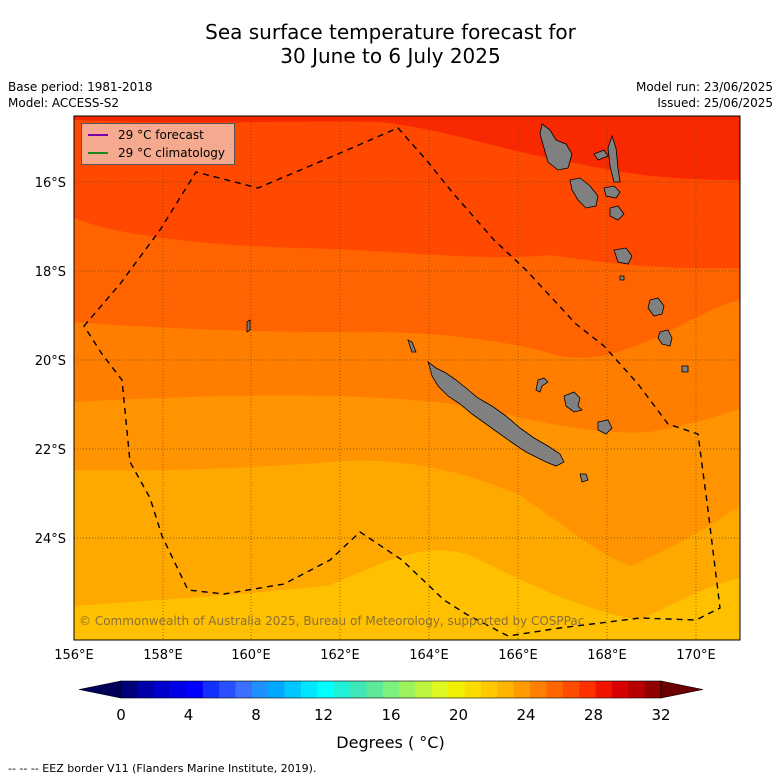  Describe the element at coordinates (74, 655) in the screenshot. I see `lon-tick-156e: 156°E` at that location.